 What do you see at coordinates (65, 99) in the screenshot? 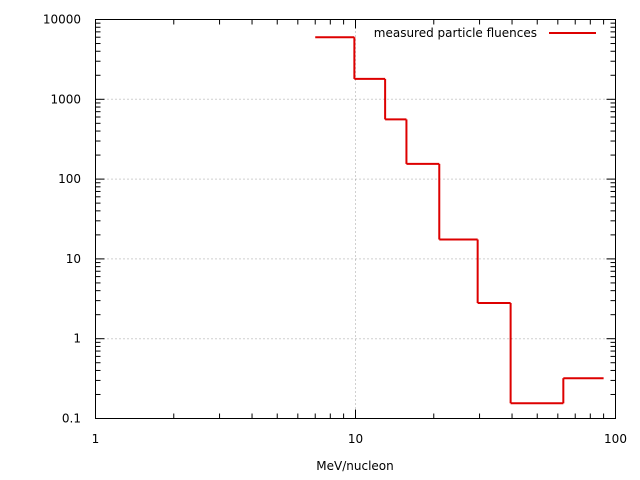
I see `y-tick-label: 1000` at bounding box center [65, 99].